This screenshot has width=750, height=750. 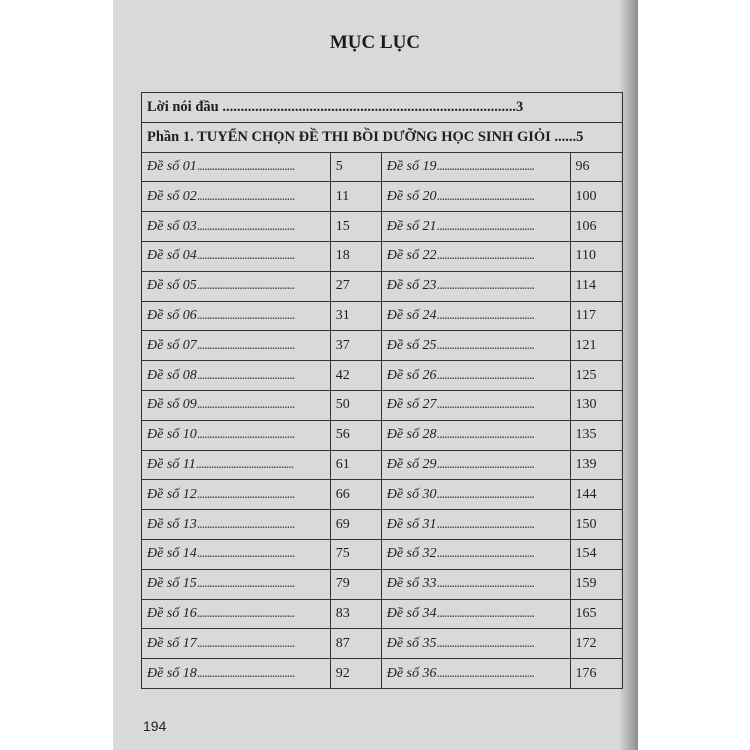 What do you see at coordinates (596, 465) in the screenshot?
I see `entry-page: 139` at bounding box center [596, 465].